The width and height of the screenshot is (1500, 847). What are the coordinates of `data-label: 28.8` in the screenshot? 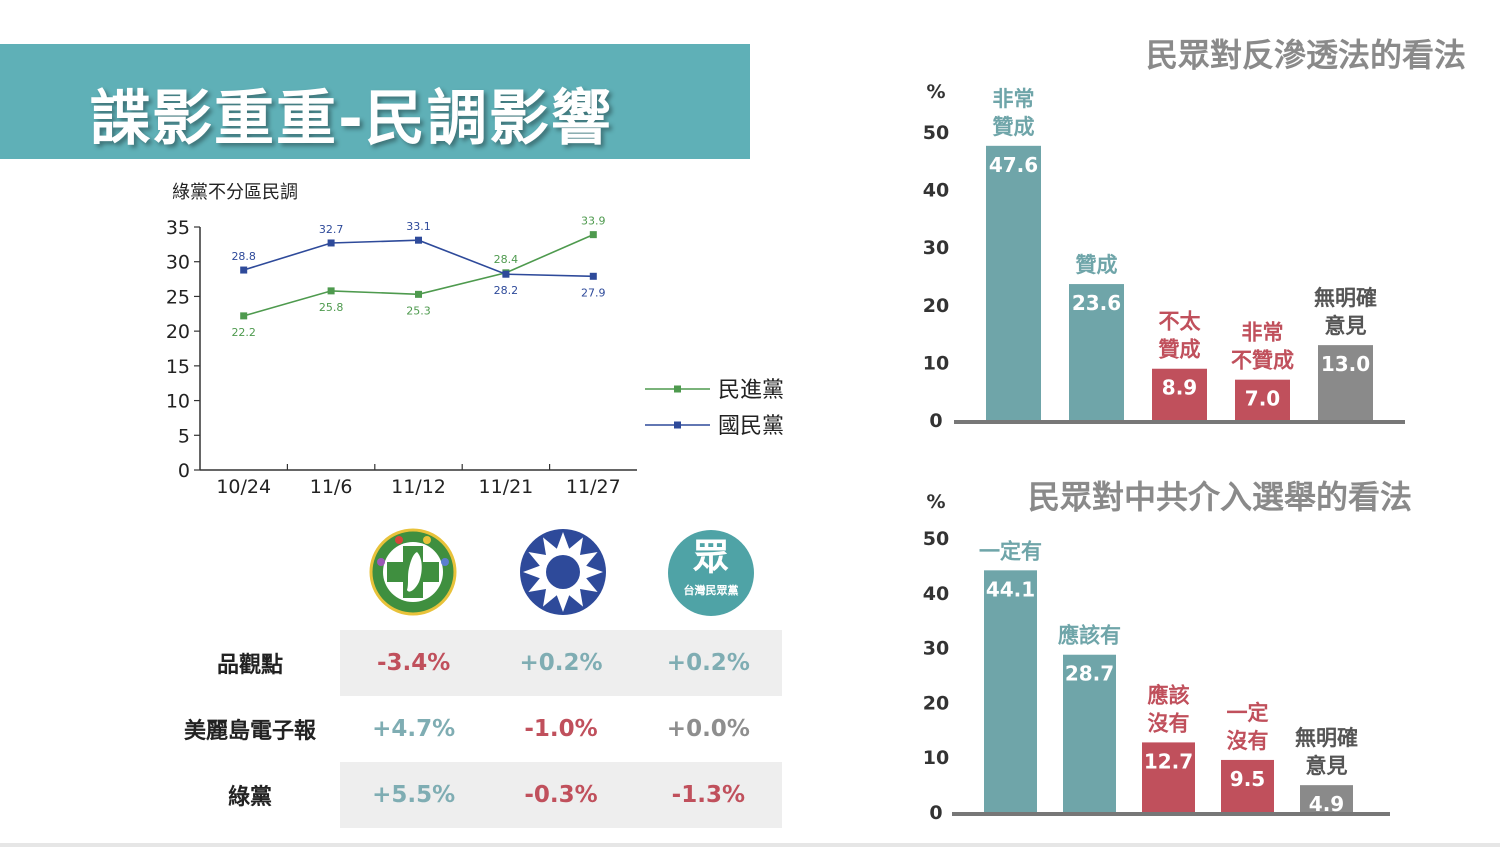 It's located at (243, 256).